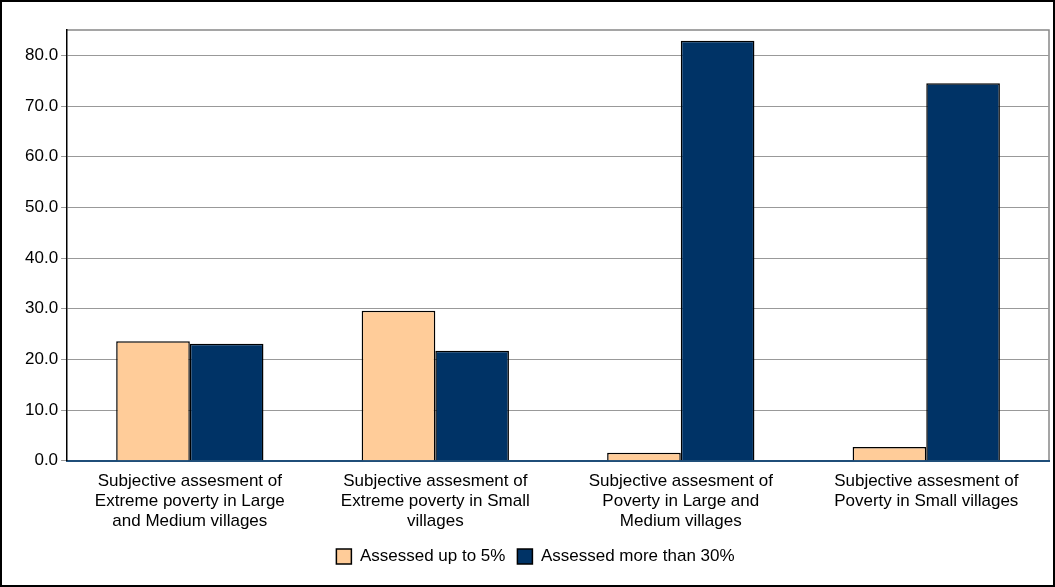  What do you see at coordinates (637, 556) in the screenshot?
I see `legend-label: Assessed more than 30%` at bounding box center [637, 556].